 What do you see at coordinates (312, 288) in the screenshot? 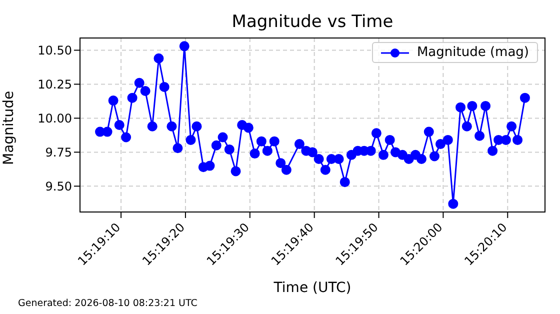
I see `x-axis-title: Time (UTC)` at bounding box center [312, 288].